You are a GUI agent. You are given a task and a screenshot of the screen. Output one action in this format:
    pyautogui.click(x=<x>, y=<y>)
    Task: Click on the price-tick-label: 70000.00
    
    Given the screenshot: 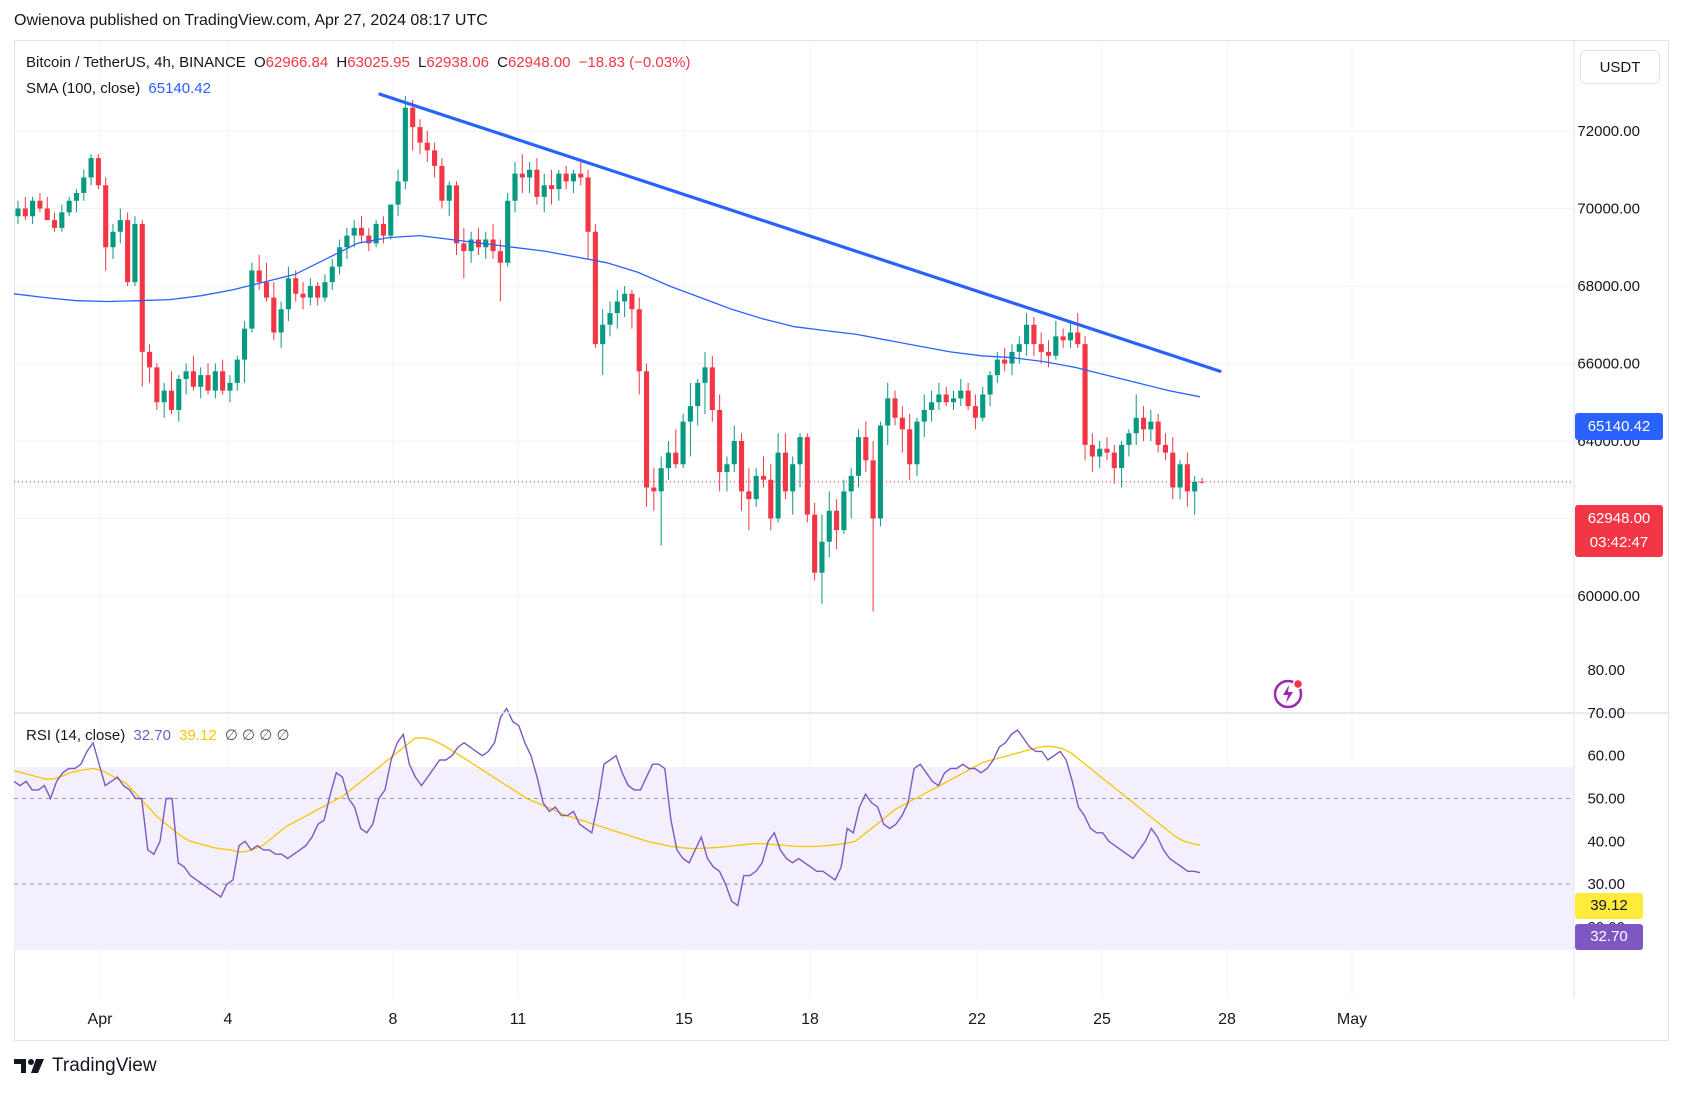 What is the action you would take?
    pyautogui.click(x=1608, y=209)
    